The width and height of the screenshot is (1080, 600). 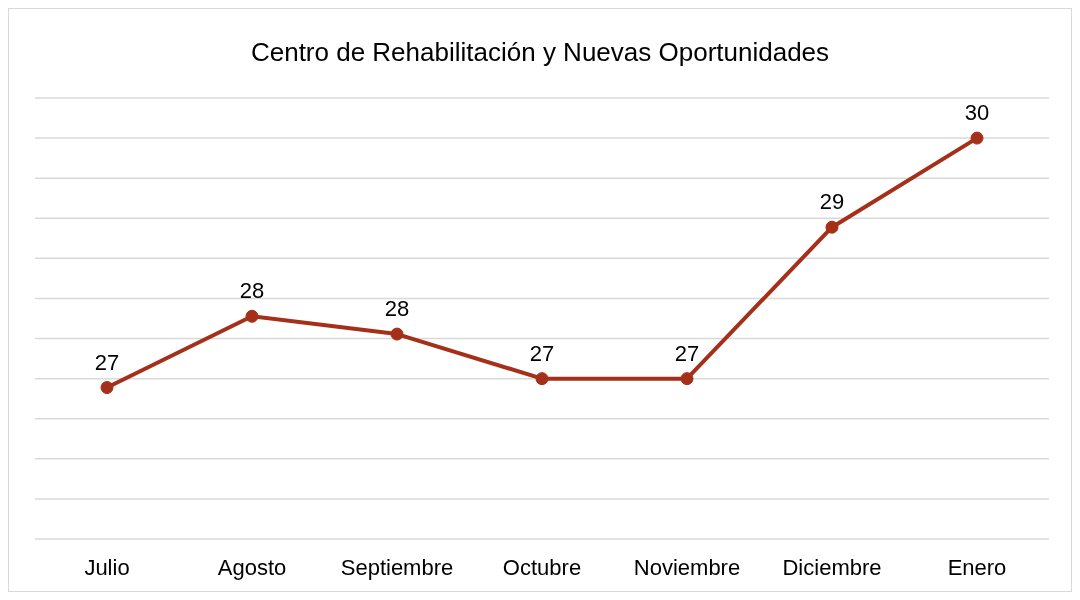 I want to click on chart-title: Centro de Rehabilitación y Nuevas Oportunidades, so click(x=540, y=52).